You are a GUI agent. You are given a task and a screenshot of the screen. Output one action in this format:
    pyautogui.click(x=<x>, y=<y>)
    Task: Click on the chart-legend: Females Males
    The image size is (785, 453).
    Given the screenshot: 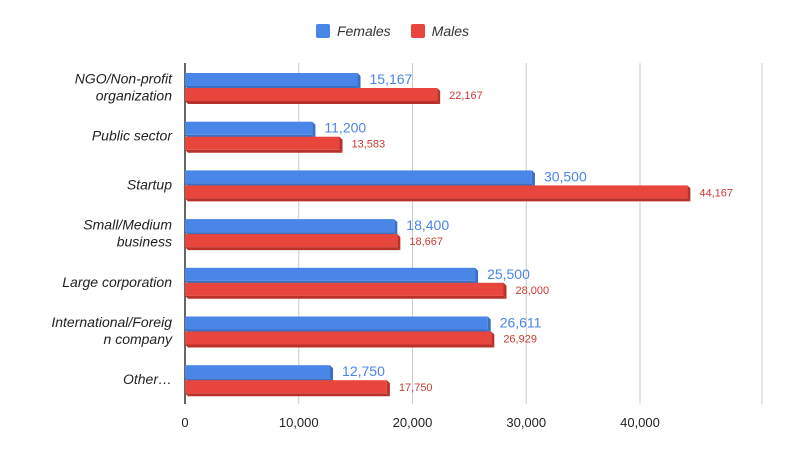 What is the action you would take?
    pyautogui.click(x=392, y=31)
    